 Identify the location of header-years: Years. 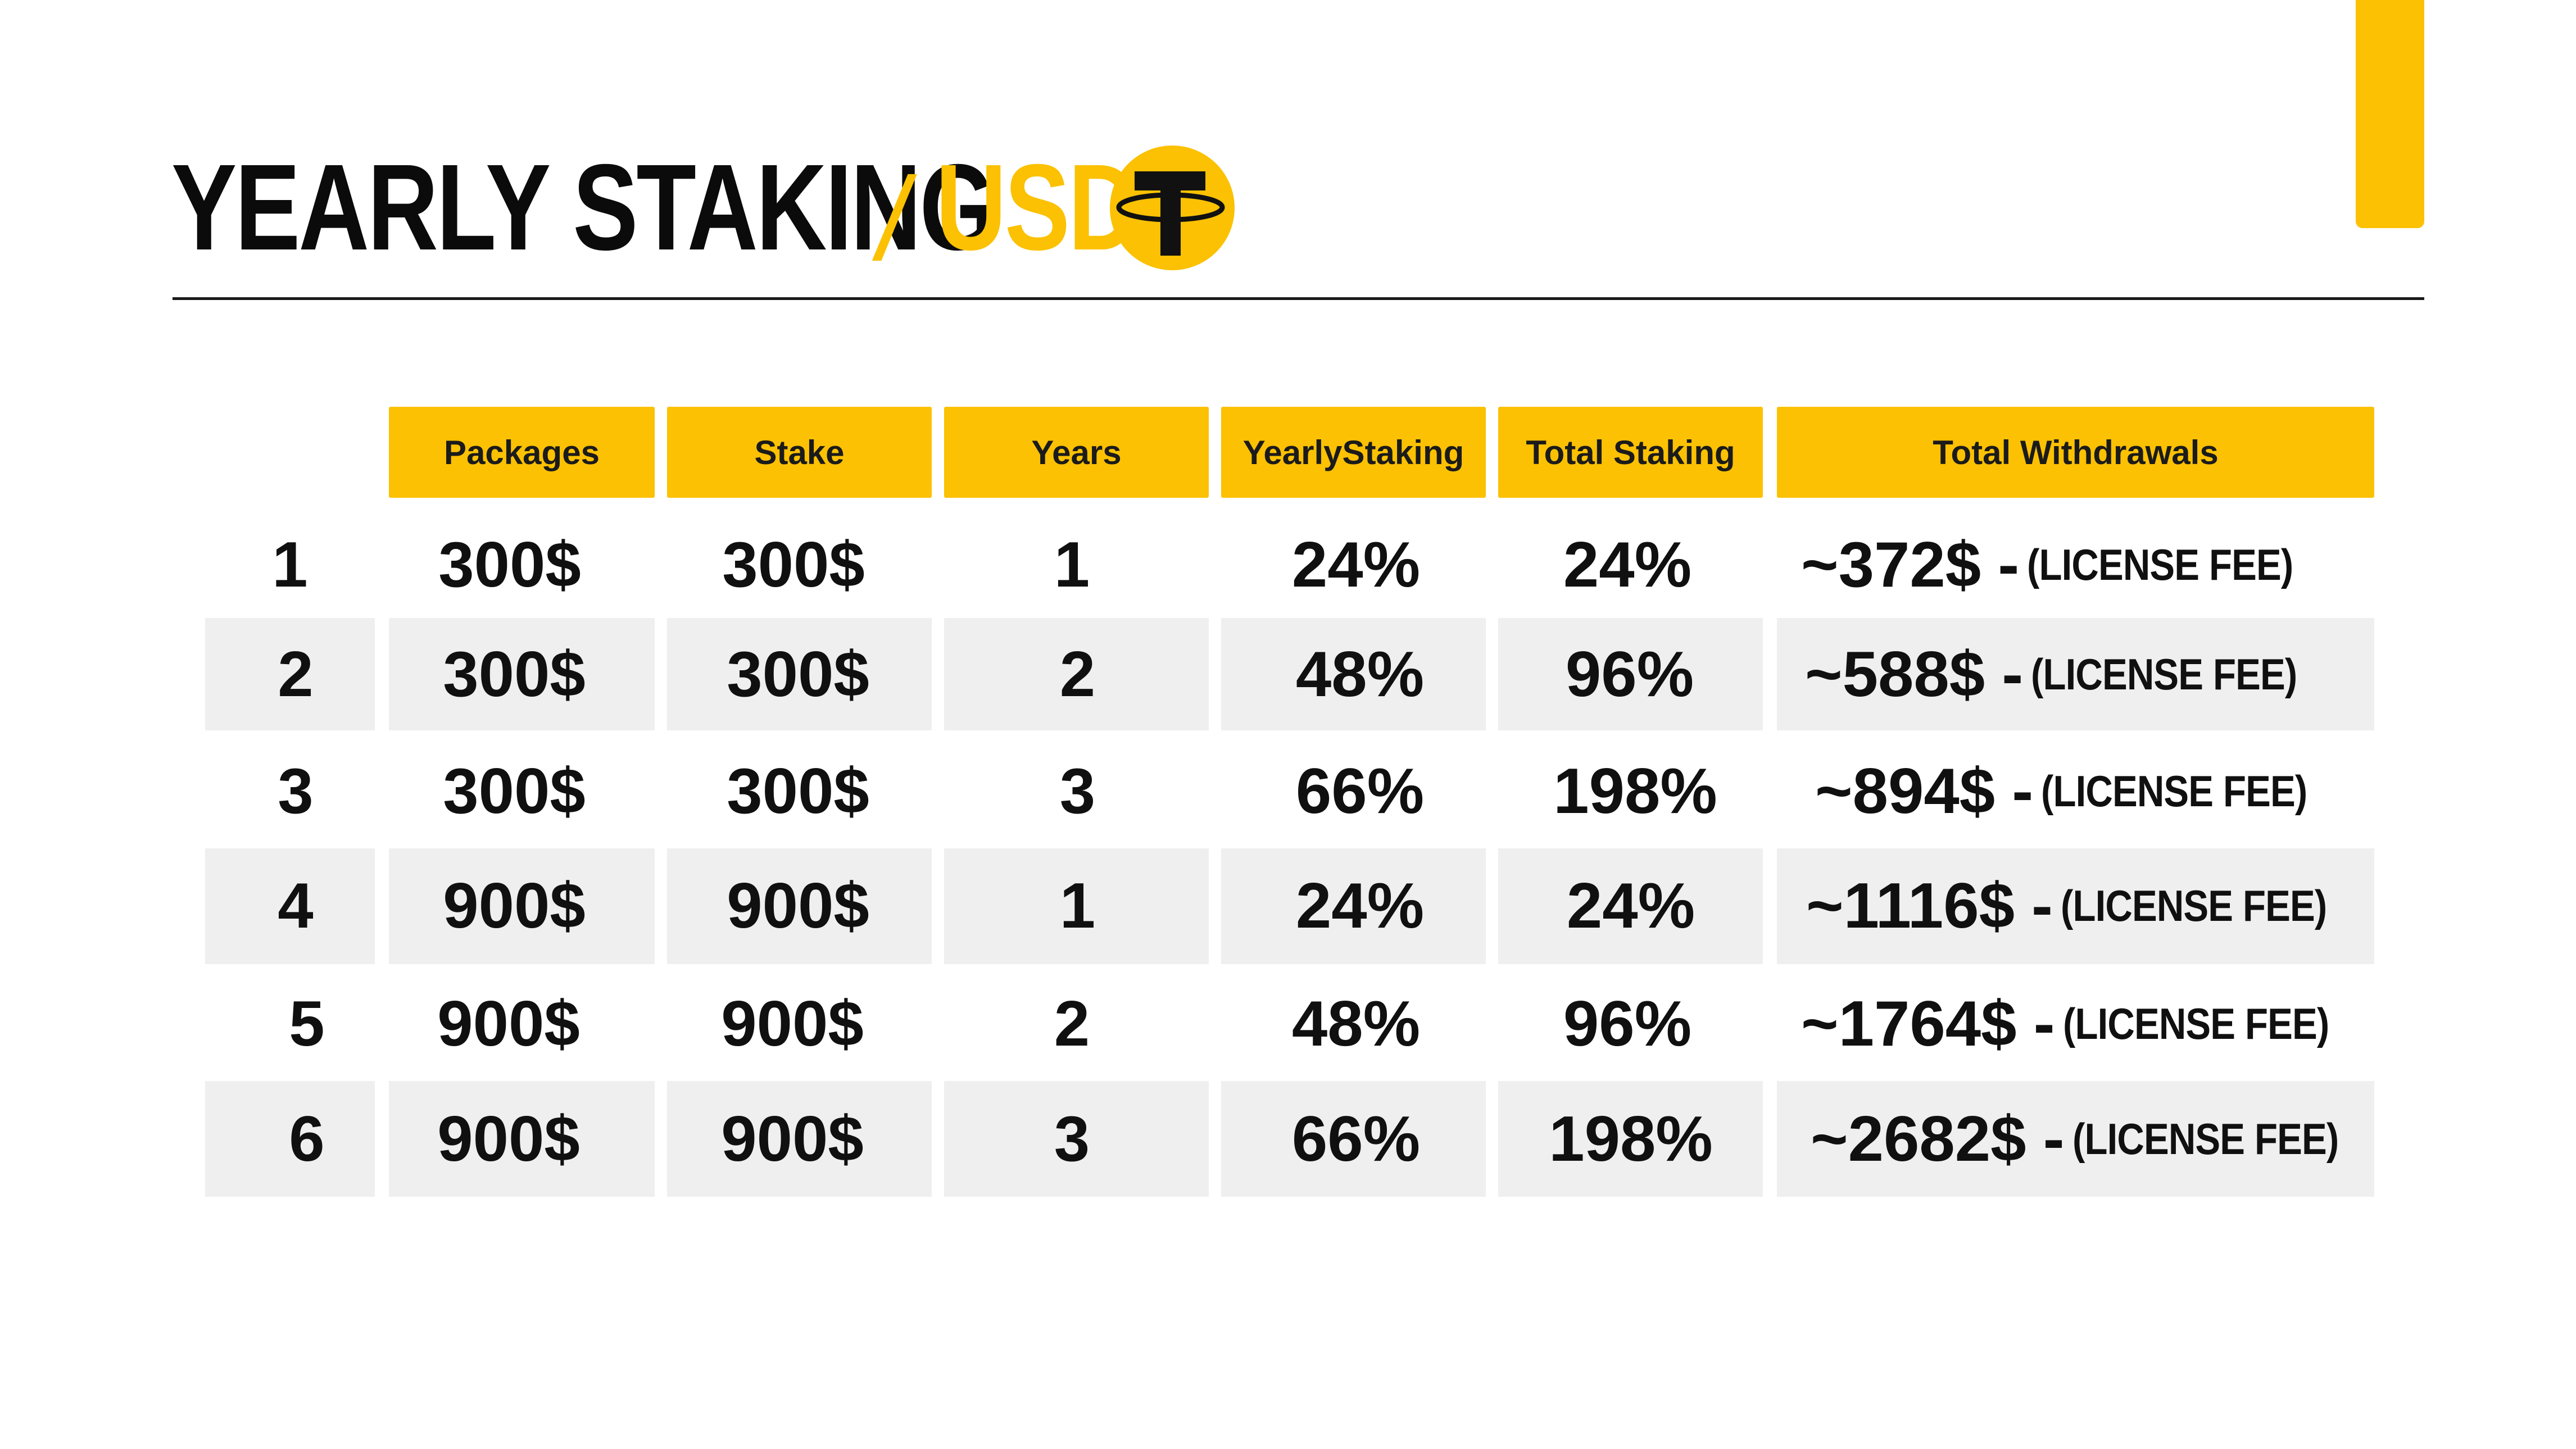
(1076, 453).